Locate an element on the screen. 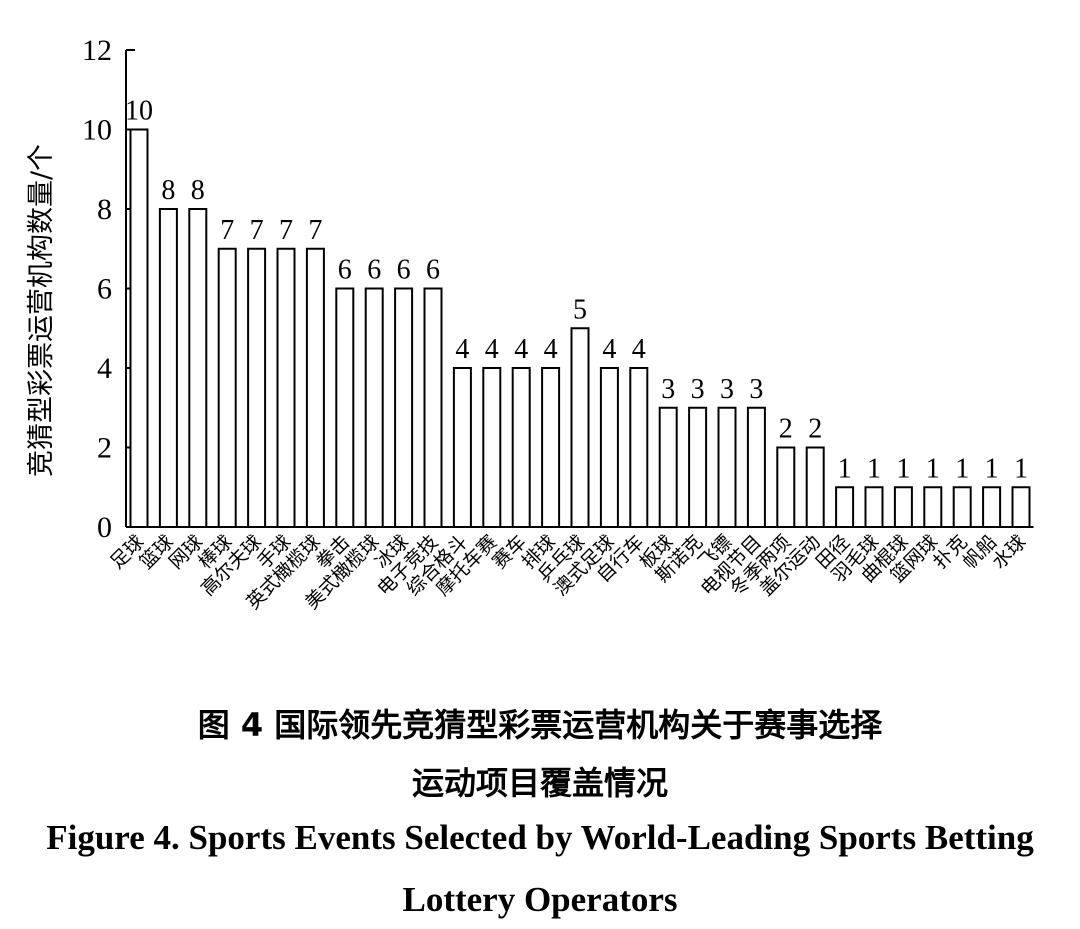 The image size is (1080, 929). y-tick-label: 0 is located at coordinates (104, 527).